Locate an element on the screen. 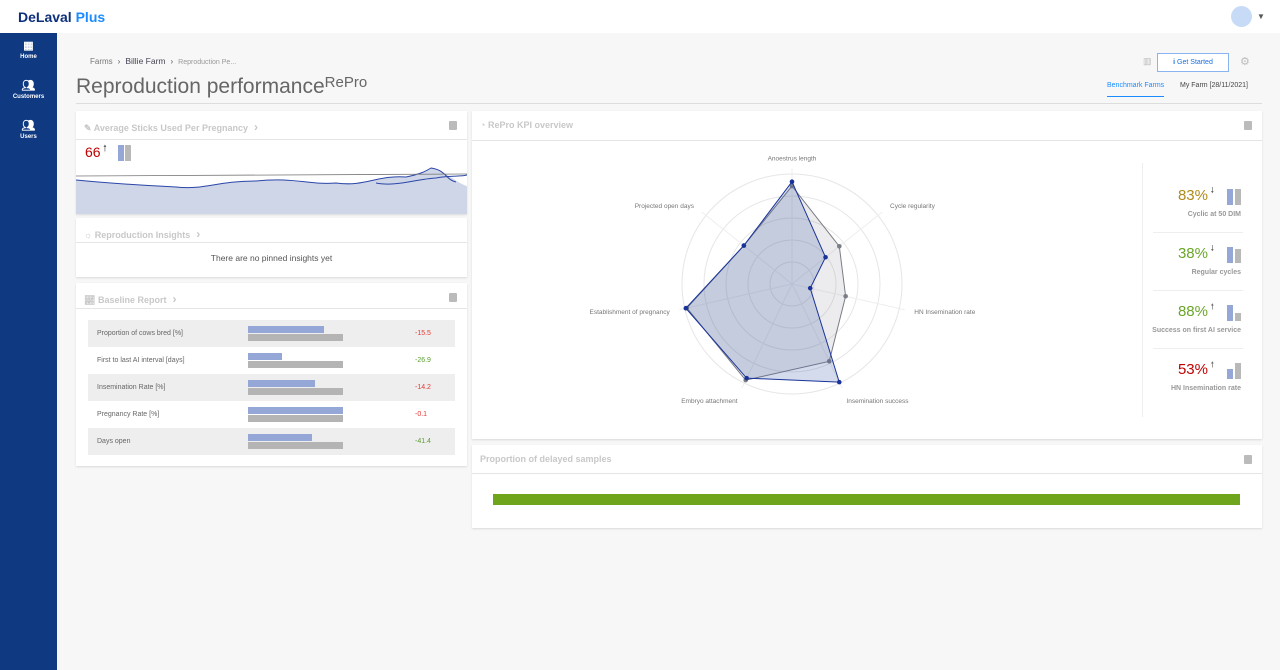 The height and width of the screenshot is (670, 1280). tab-my-farm: My Farm [28/11/2021] is located at coordinates (1214, 85).